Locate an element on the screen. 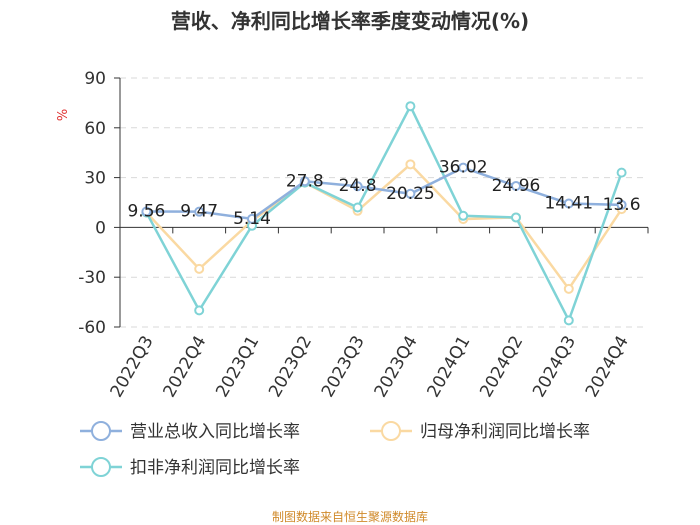 Image resolution: width=700 pixels, height=525 pixels. x-tick-label: 2022Q3 is located at coordinates (132, 367).